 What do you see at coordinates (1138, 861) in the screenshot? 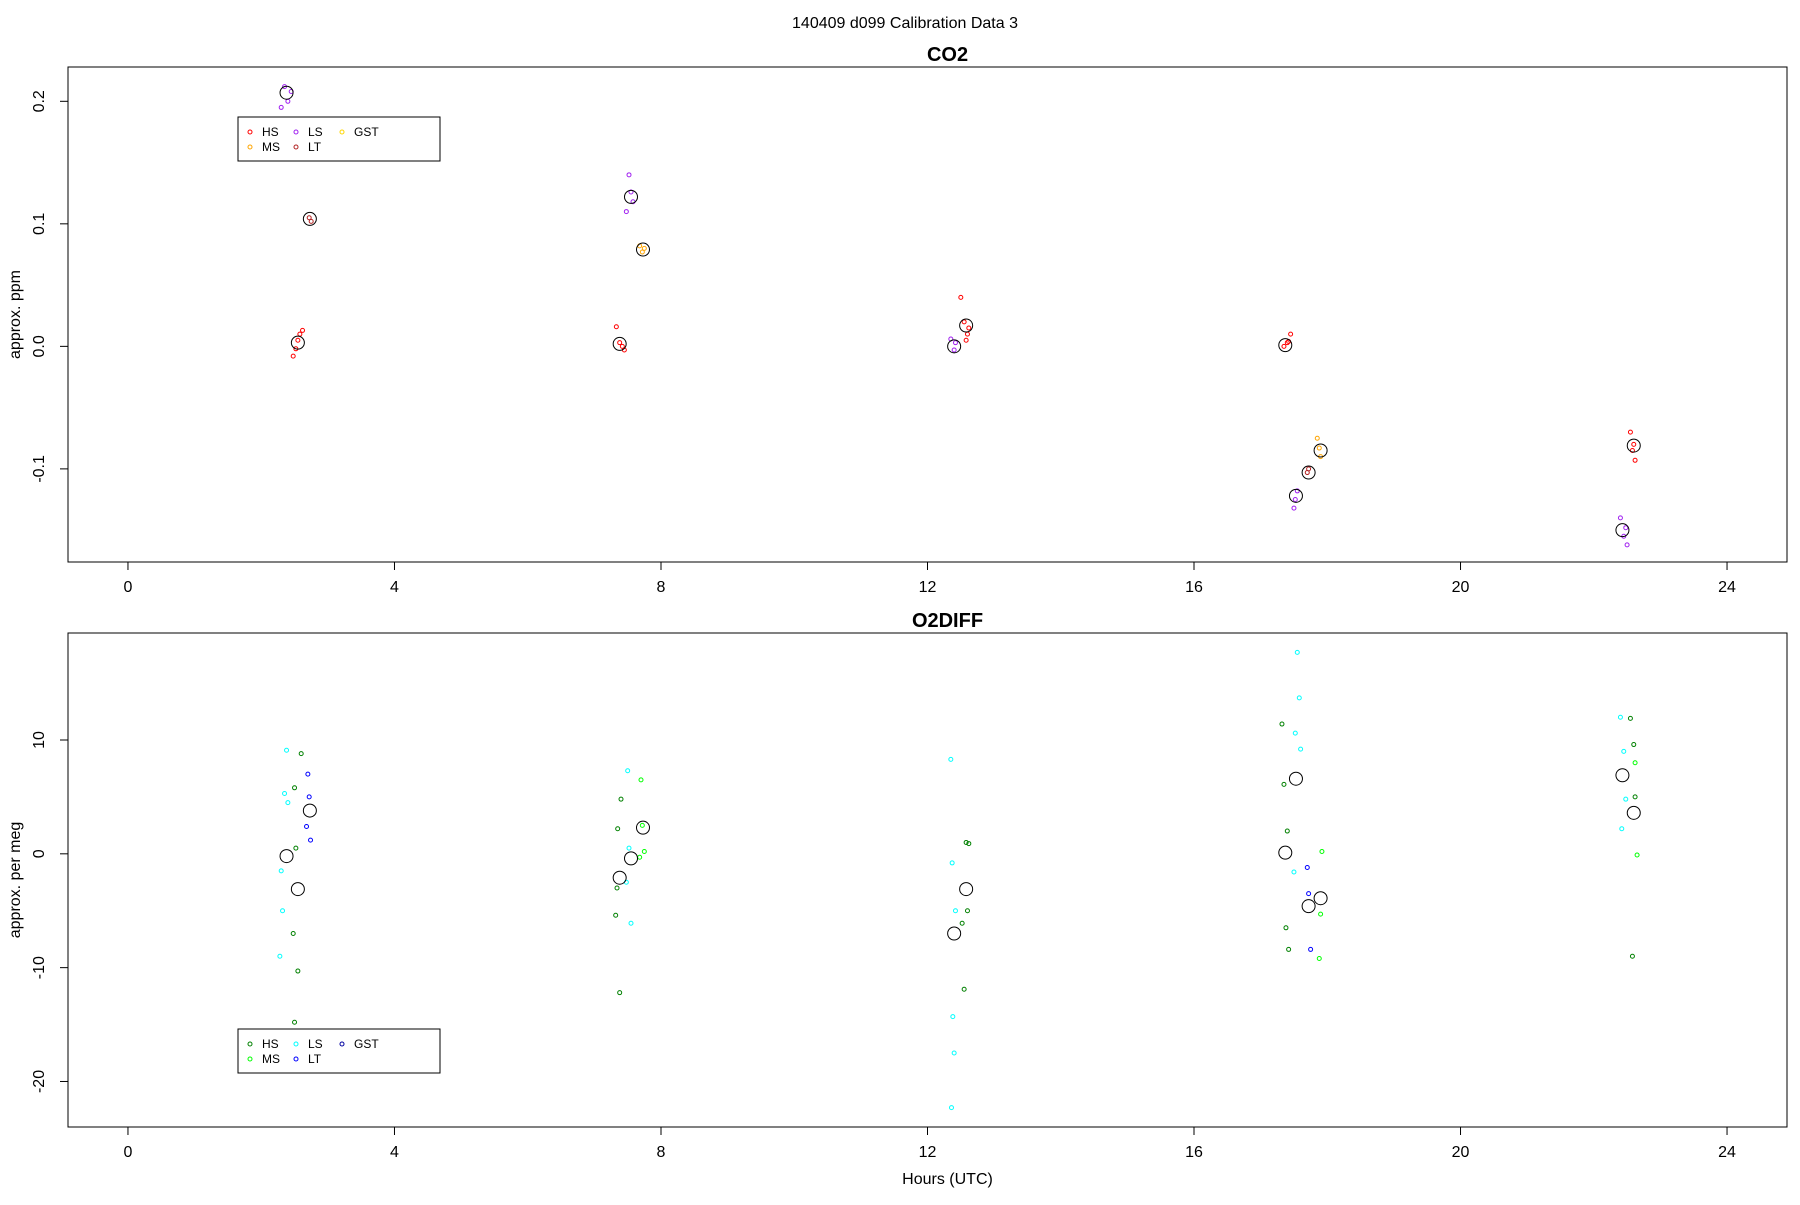
I see `series-ms` at bounding box center [1138, 861].